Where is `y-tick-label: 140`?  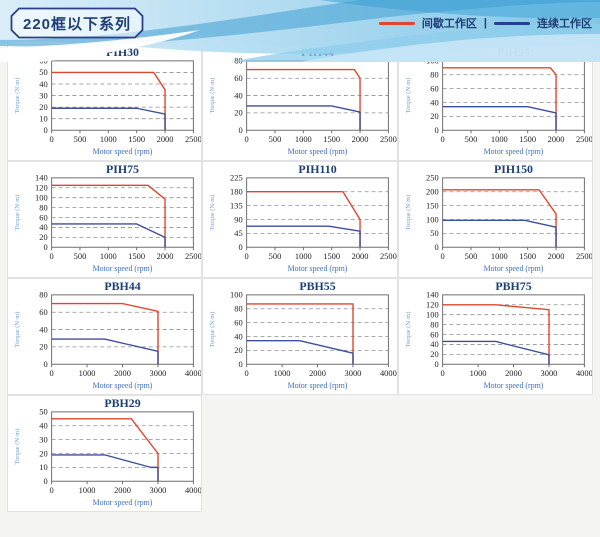
y-tick-label: 140 is located at coordinates (41, 178).